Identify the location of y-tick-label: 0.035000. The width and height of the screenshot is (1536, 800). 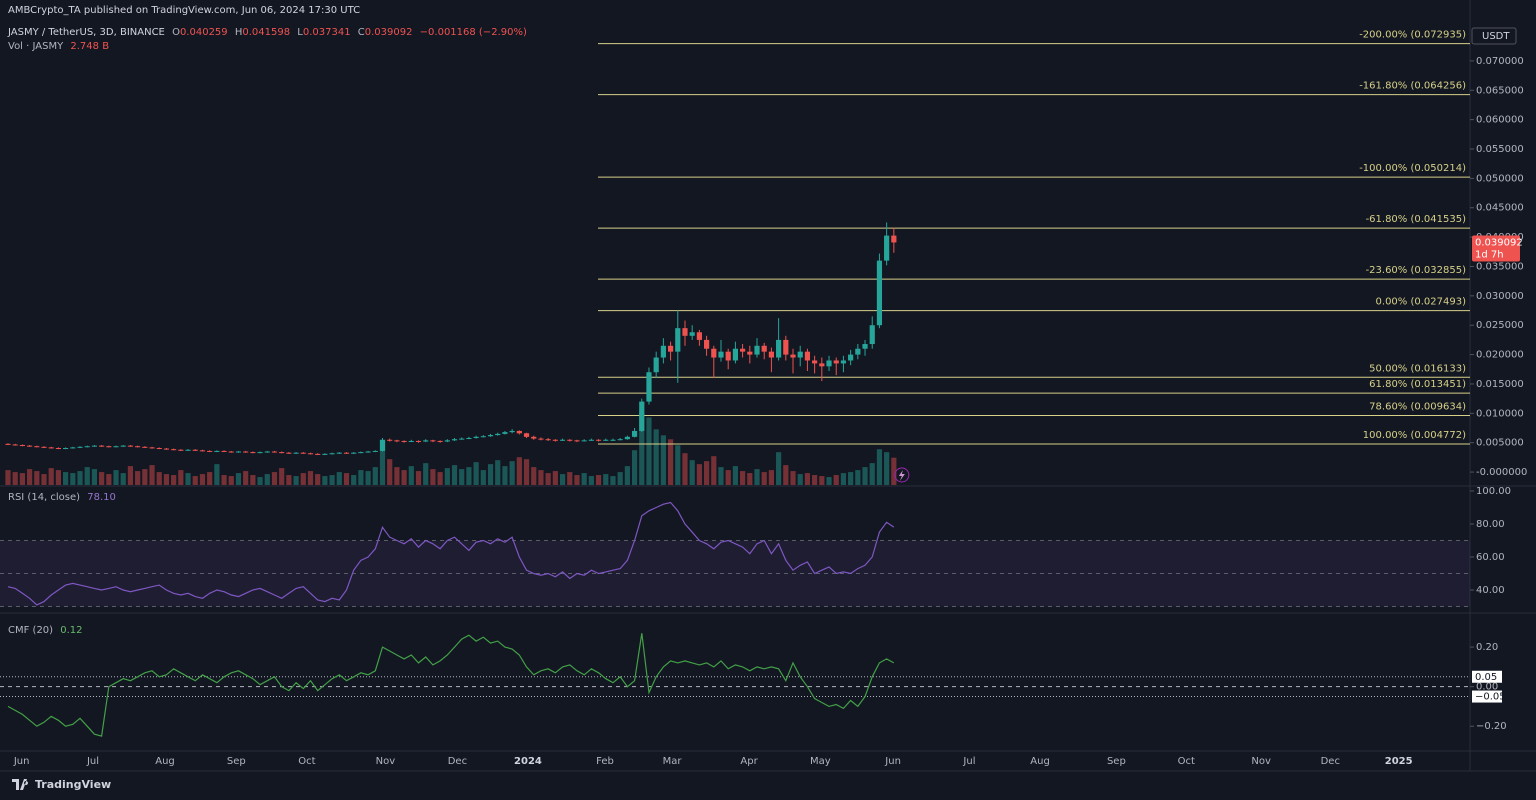
(1500, 266).